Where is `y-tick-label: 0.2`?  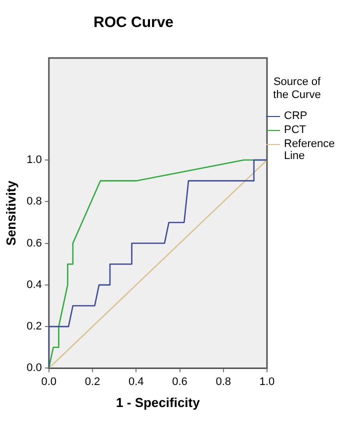
y-tick-label: 0.2 is located at coordinates (34, 326).